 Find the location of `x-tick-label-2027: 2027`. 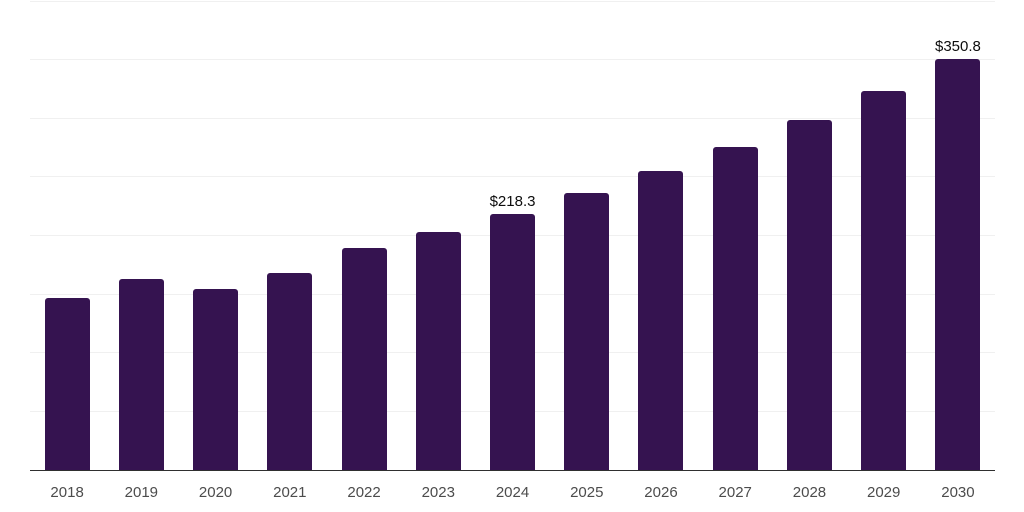

x-tick-label-2027: 2027 is located at coordinates (735, 492).